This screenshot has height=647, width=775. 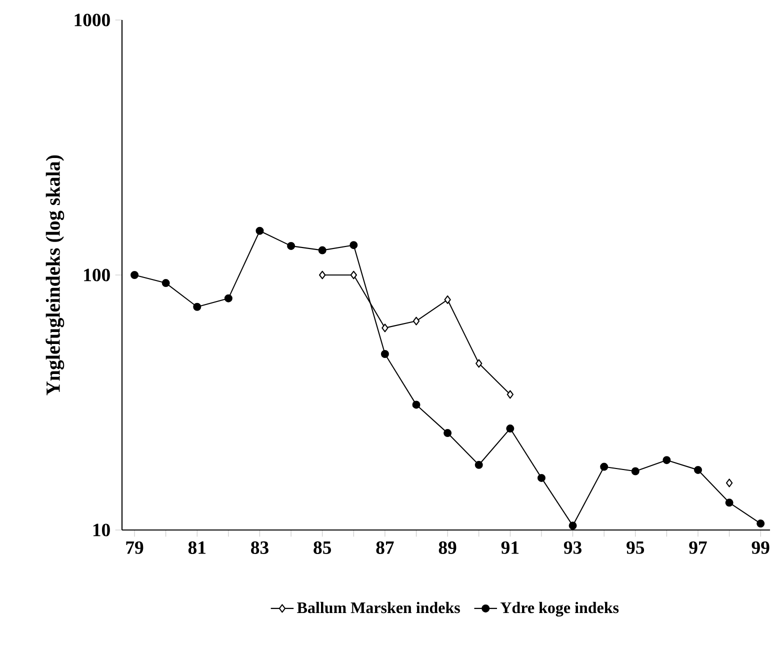 What do you see at coordinates (573, 547) in the screenshot?
I see `x-tick-label: 93` at bounding box center [573, 547].